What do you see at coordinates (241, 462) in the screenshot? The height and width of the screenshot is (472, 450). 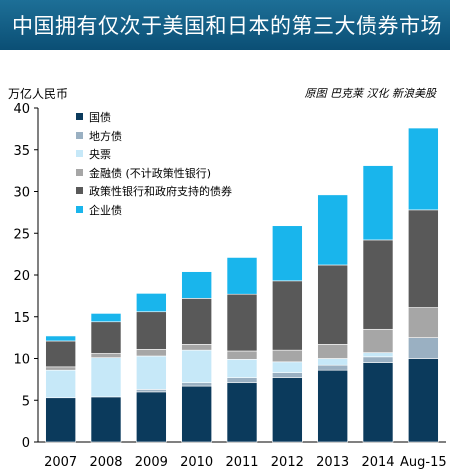 I see `x-tick-label: 2011` at bounding box center [241, 462].